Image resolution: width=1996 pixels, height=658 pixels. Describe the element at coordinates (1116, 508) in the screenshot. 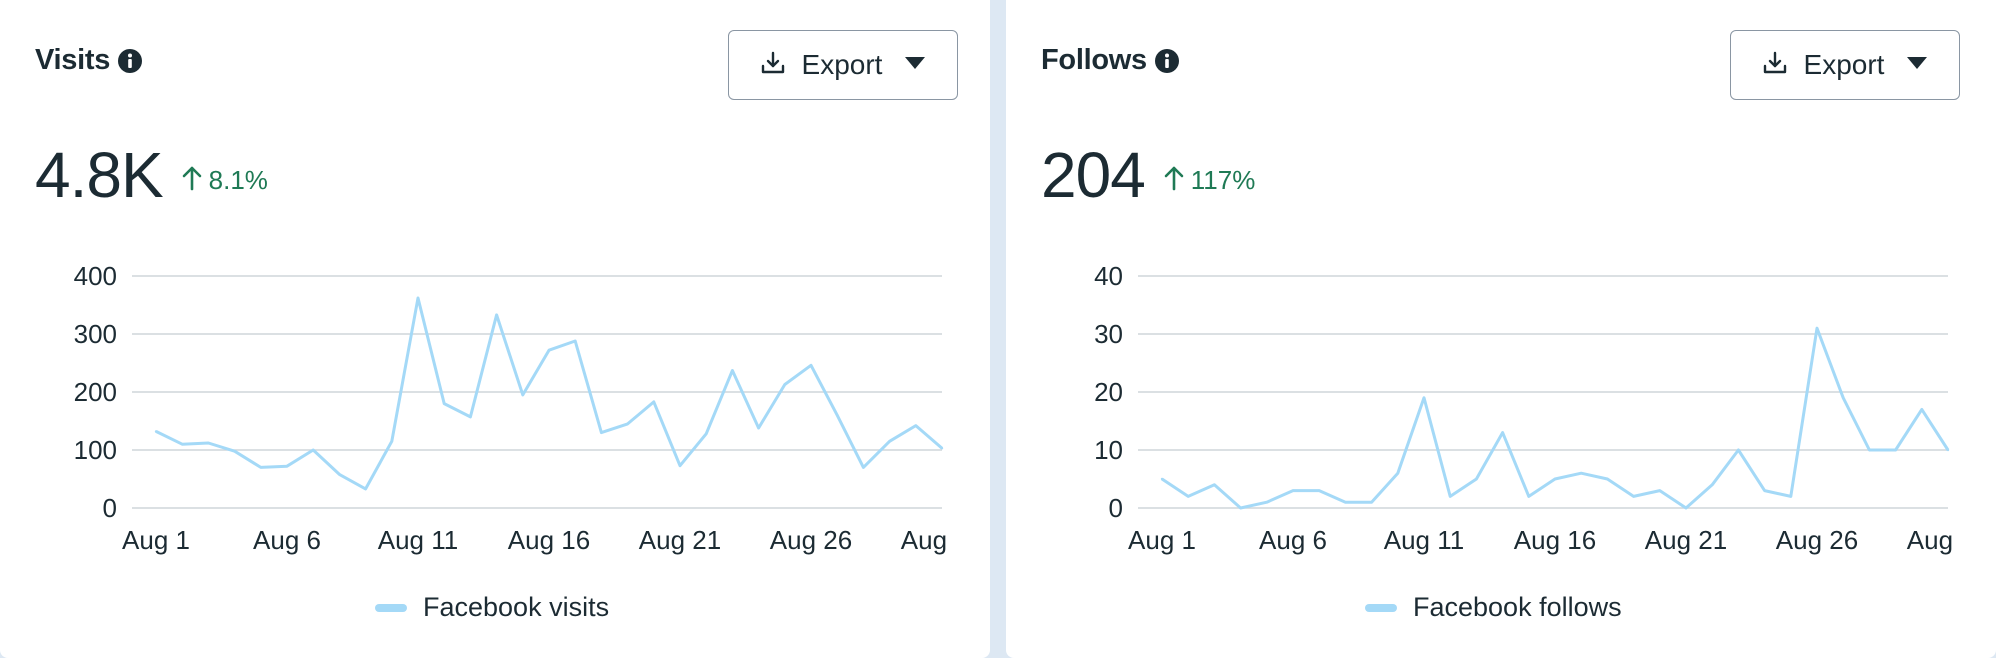

I see `y-tick-label: 0` at that location.